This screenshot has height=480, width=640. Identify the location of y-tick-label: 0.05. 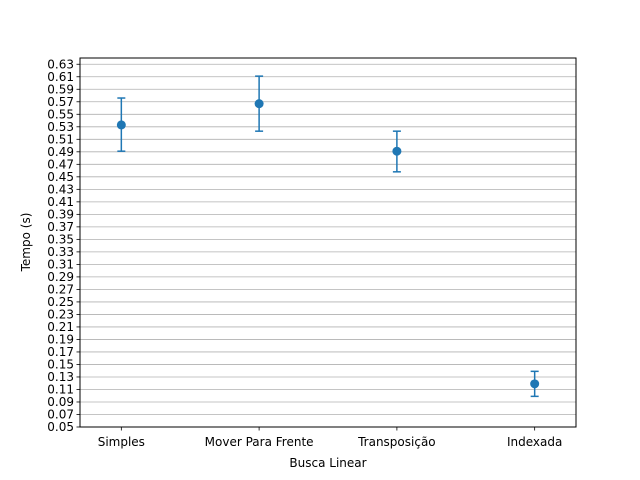
(60, 427).